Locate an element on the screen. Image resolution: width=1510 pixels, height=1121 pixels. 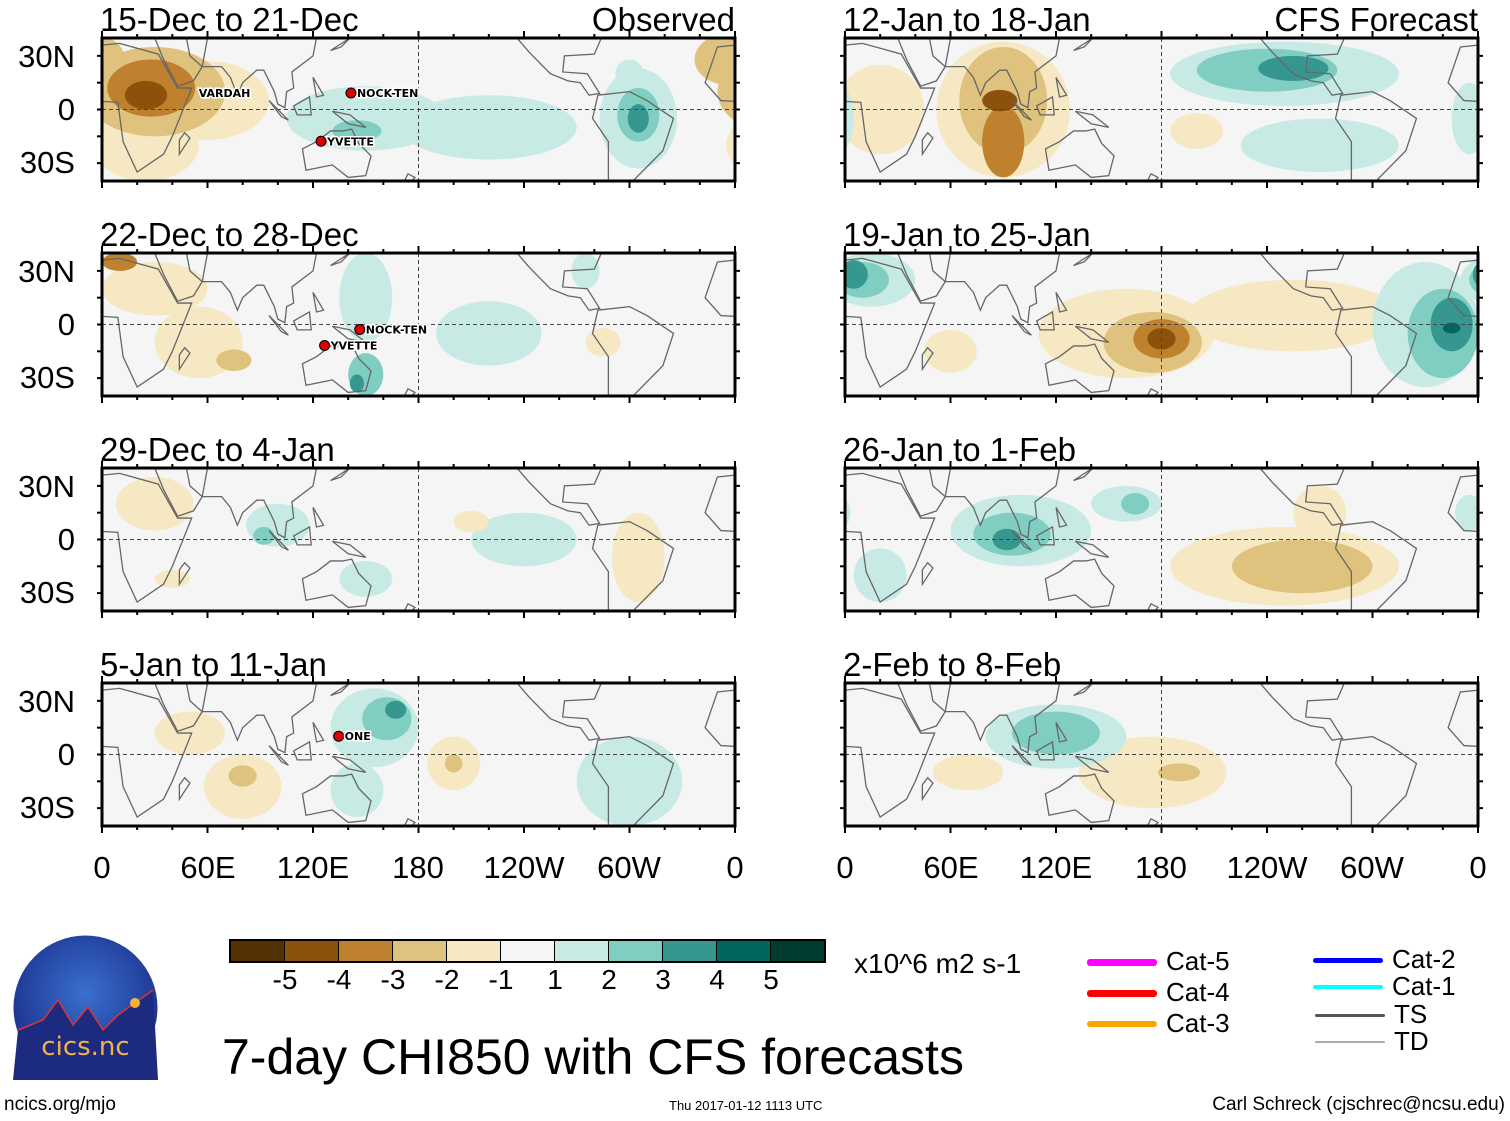
cics-logo: cics.nc is located at coordinates (85, 1007).